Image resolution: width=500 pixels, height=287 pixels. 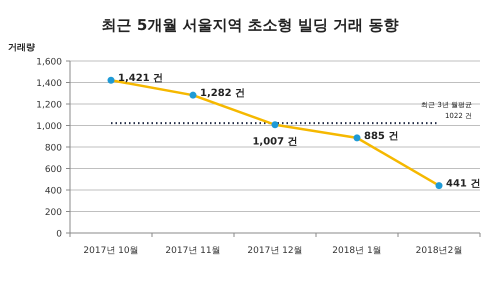 I want to click on x-tick-label: 2018년 1월, so click(x=357, y=251).